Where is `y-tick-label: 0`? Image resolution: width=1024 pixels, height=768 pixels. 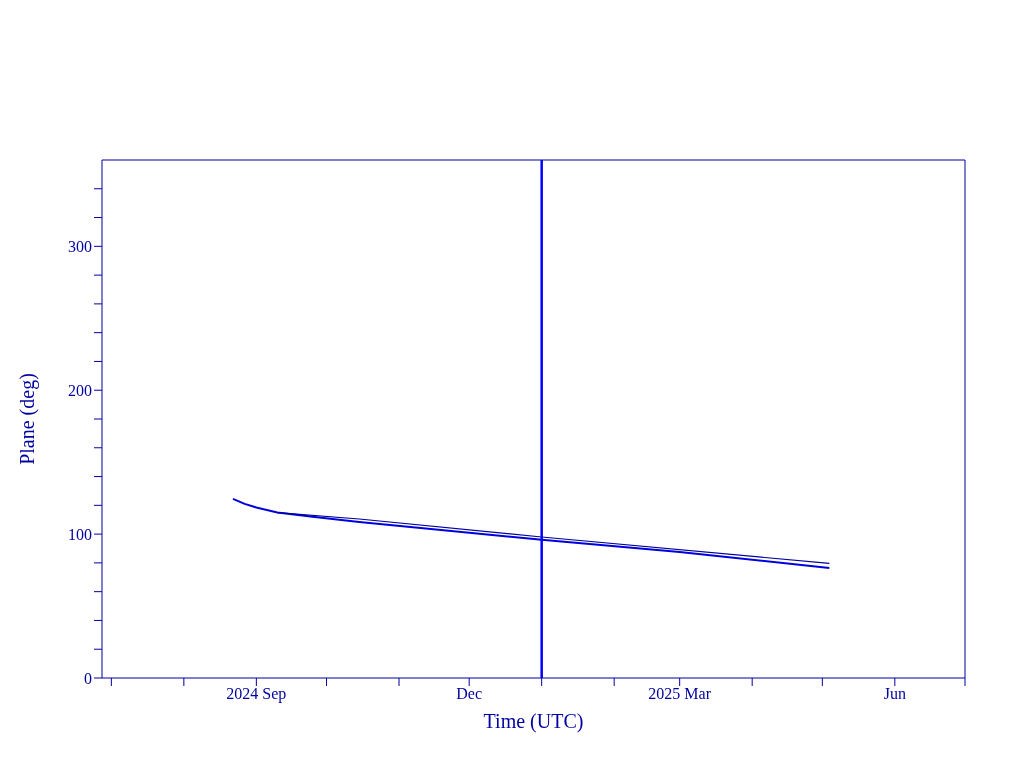
y-tick-label: 0 is located at coordinates (88, 678).